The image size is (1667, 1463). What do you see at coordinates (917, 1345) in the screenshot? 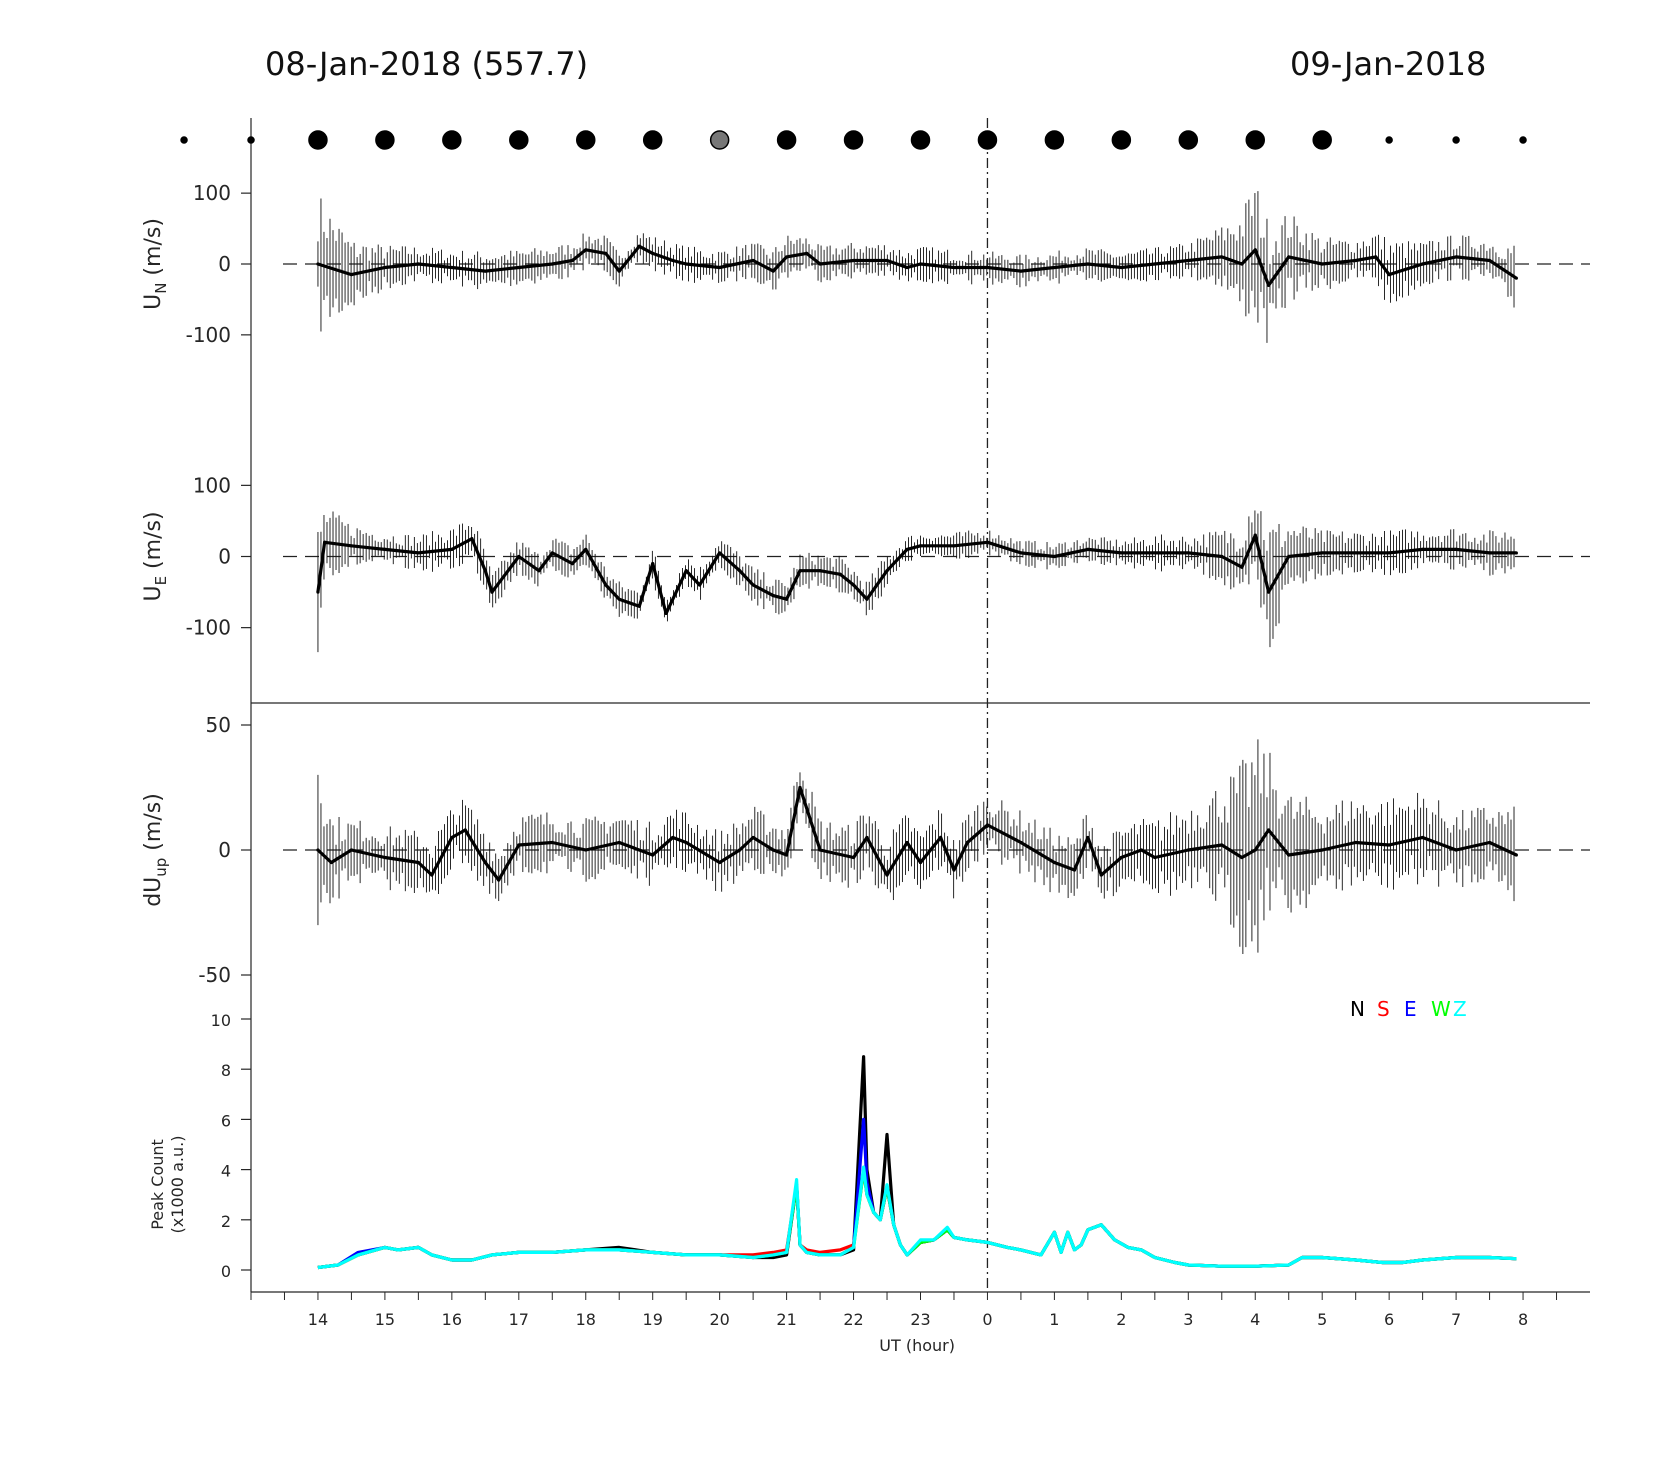
I see `x-axis-label: UT (hour)` at bounding box center [917, 1345].